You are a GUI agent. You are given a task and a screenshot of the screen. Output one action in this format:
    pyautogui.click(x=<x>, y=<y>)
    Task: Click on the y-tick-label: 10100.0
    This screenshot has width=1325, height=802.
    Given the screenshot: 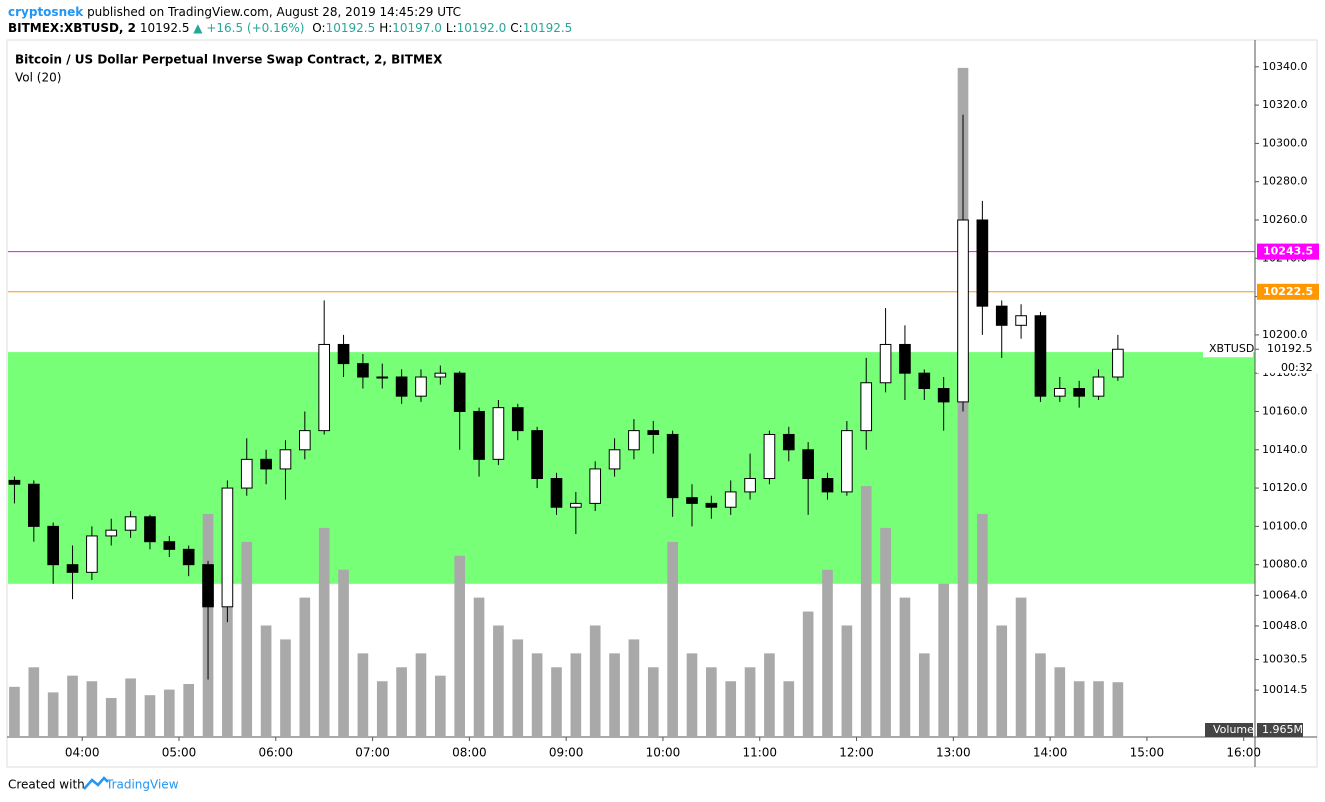 What is the action you would take?
    pyautogui.click(x=1285, y=525)
    